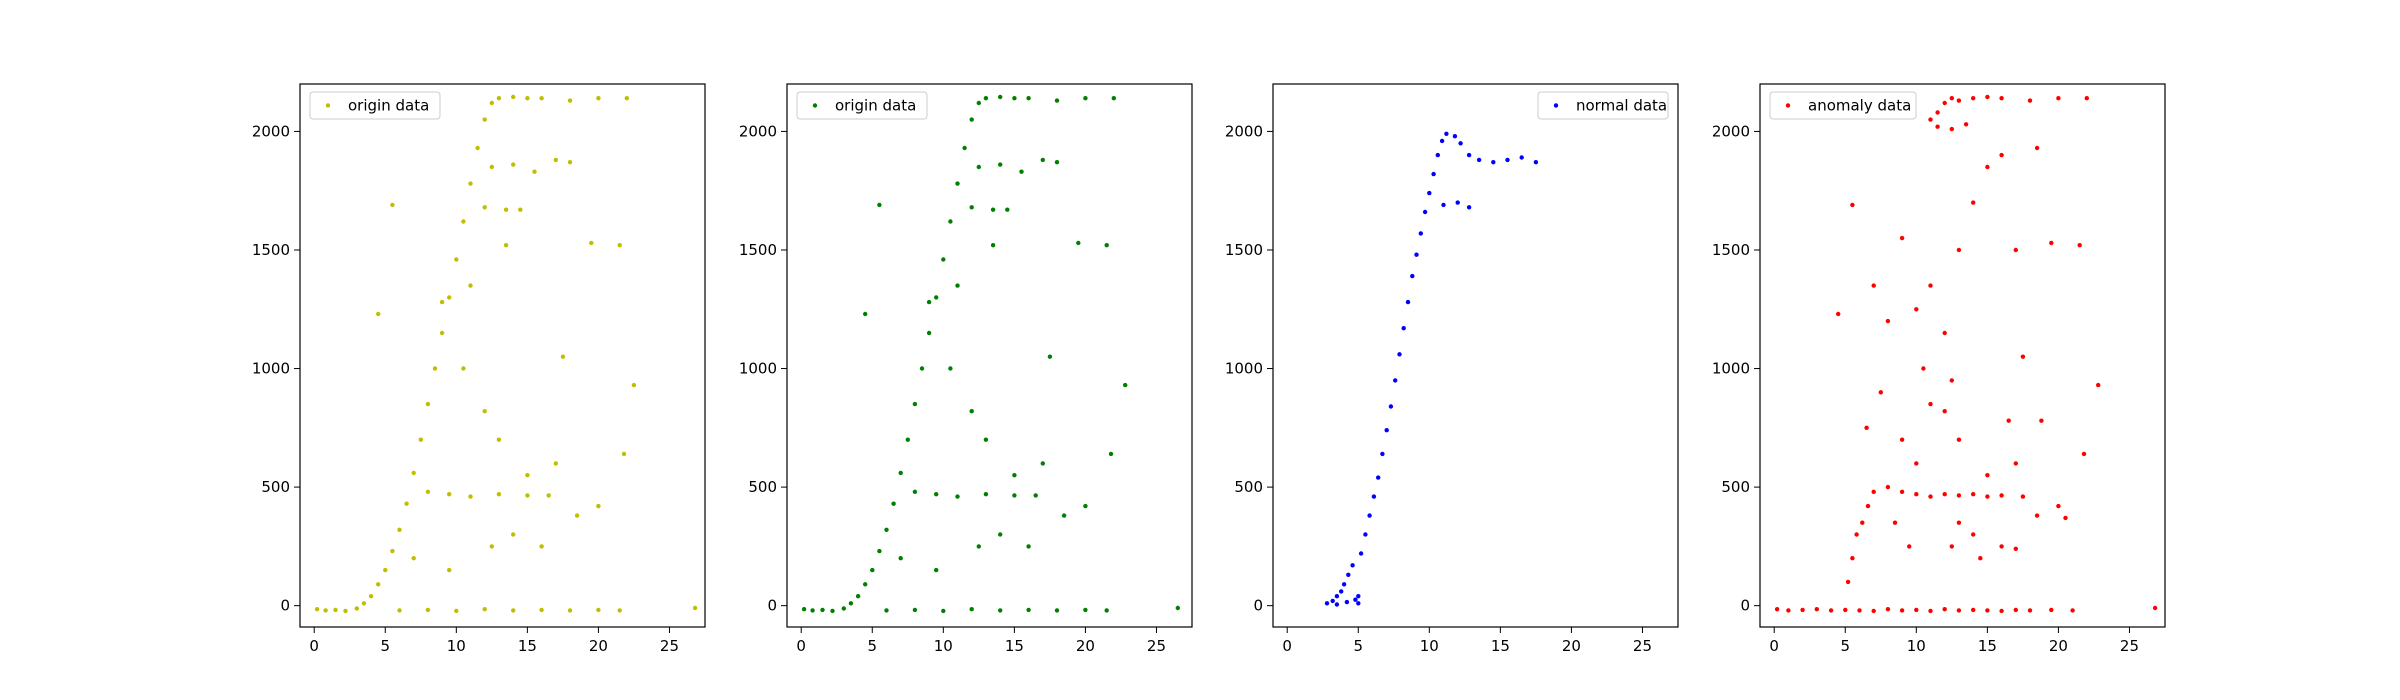  I want to click on x-tick-label: 10, so click(943, 646).